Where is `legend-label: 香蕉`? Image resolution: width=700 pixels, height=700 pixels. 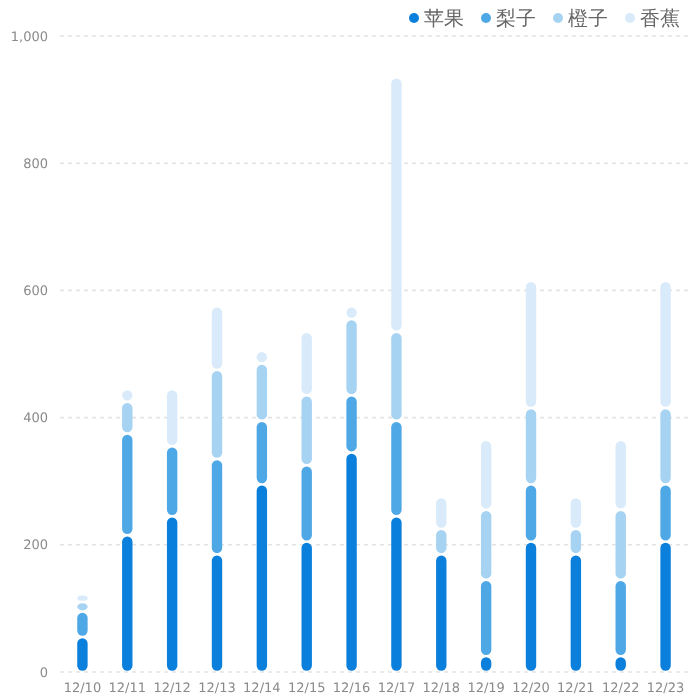
legend-label: 香蕉 is located at coordinates (660, 19).